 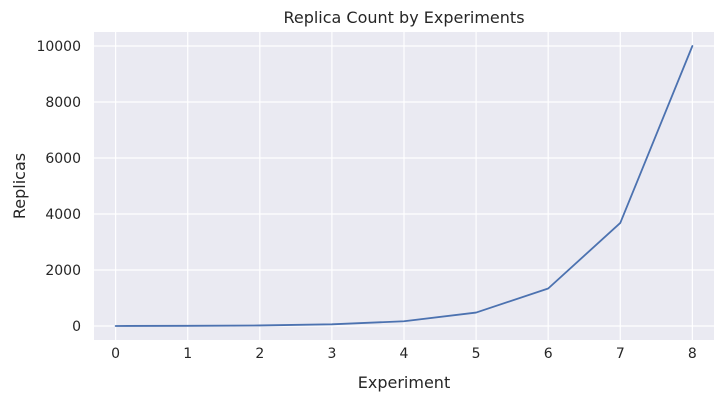 What do you see at coordinates (620, 354) in the screenshot?
I see `x-tick-label: 7` at bounding box center [620, 354].